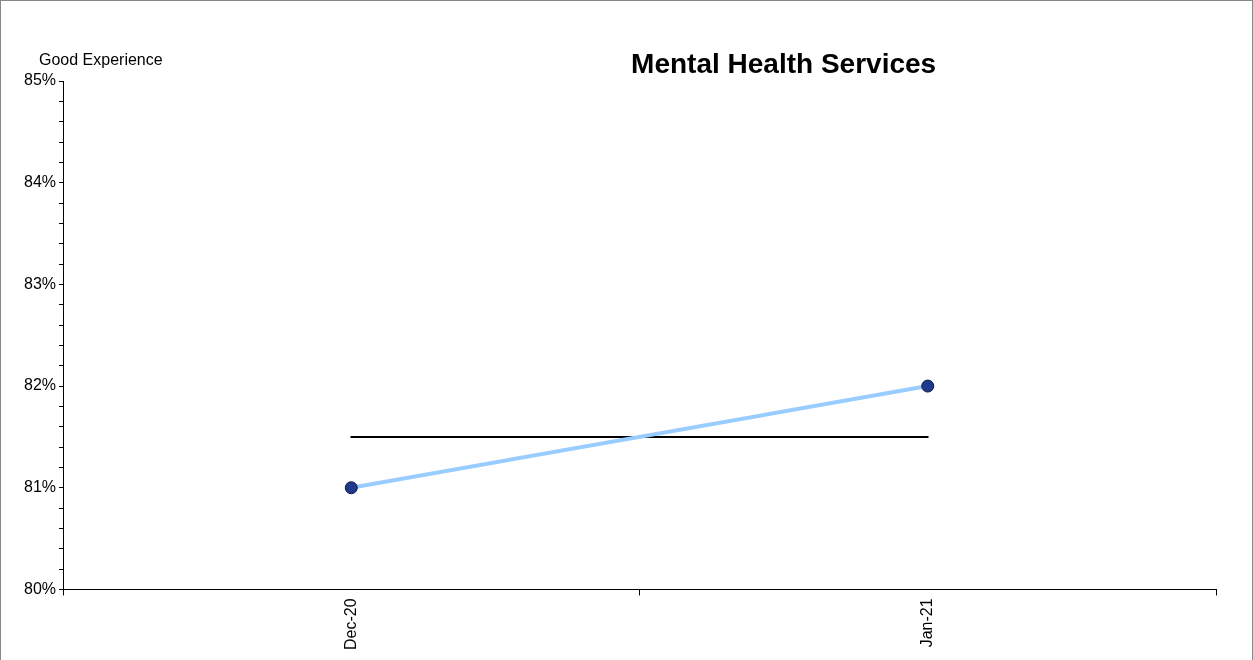  I want to click on y-tick-label: 82%, so click(40, 385).